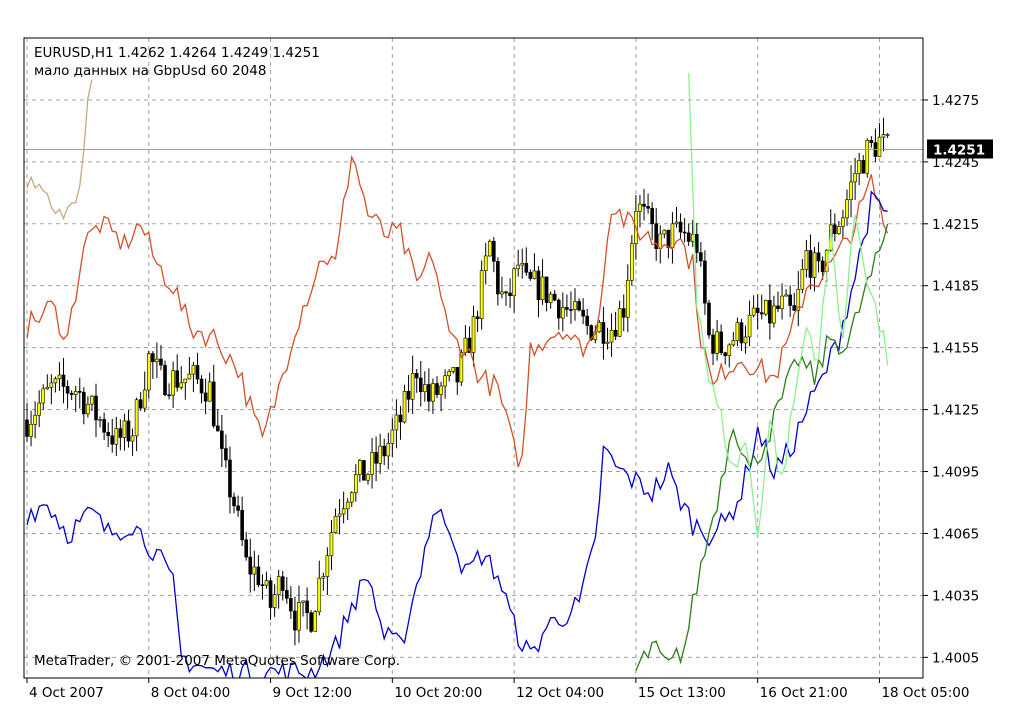  Describe the element at coordinates (955, 658) in the screenshot. I see `y-tick-label: 1.4005` at that location.